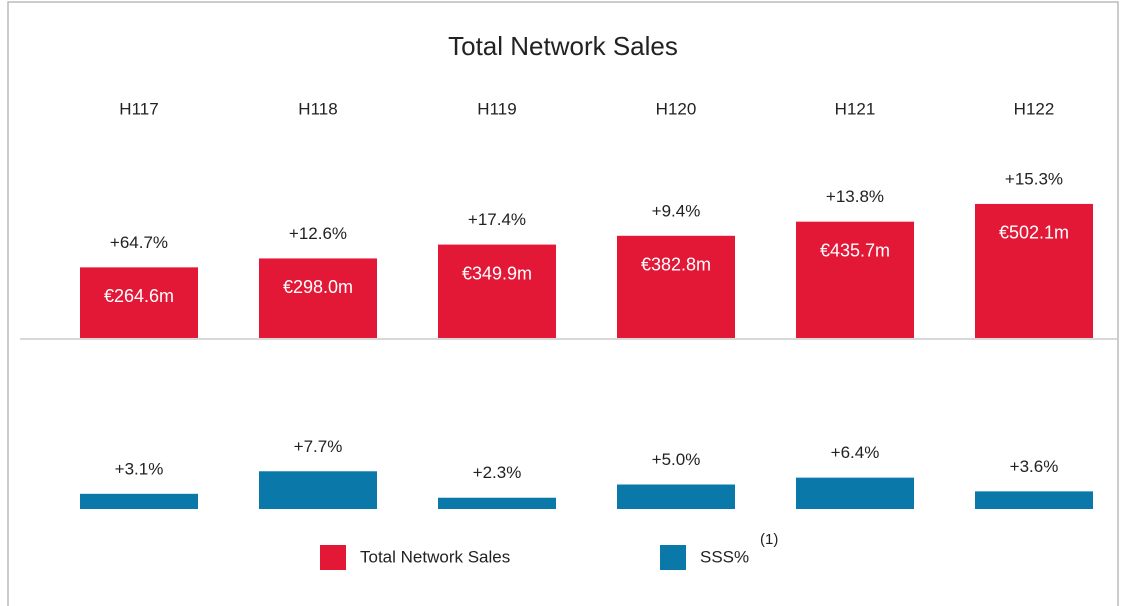 This screenshot has width=1127, height=606. I want to click on value-label: +7.7%, so click(318, 446).